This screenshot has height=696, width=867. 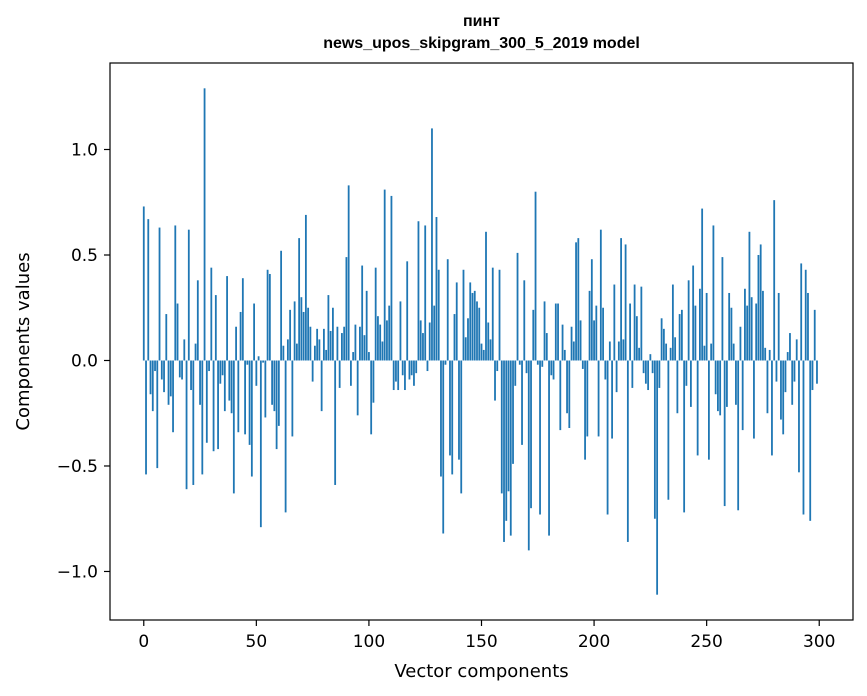 What do you see at coordinates (594, 642) in the screenshot?
I see `x-tick-label: 200` at bounding box center [594, 642].